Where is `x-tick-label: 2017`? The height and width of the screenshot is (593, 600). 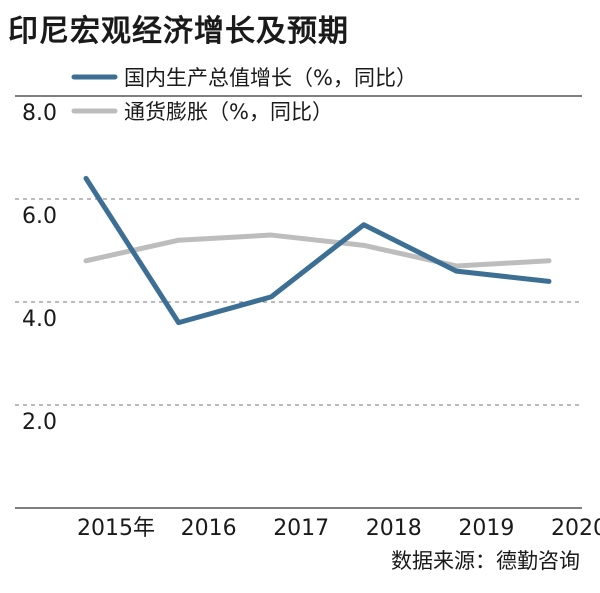
x-tick-label: 2017 is located at coordinates (301, 528).